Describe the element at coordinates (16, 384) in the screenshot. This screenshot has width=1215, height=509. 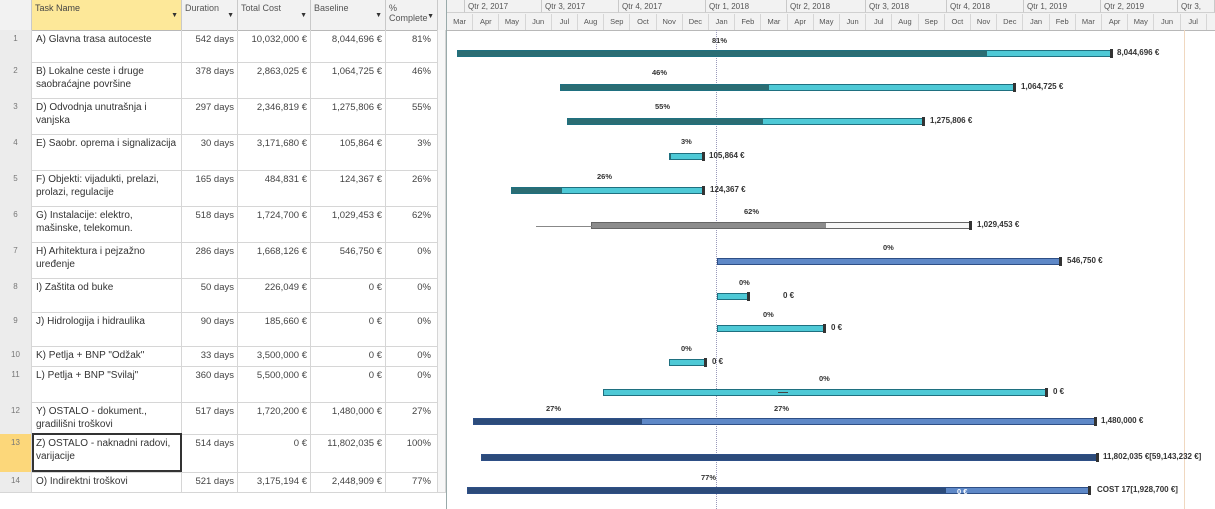
I see `row-number: 11` at that location.